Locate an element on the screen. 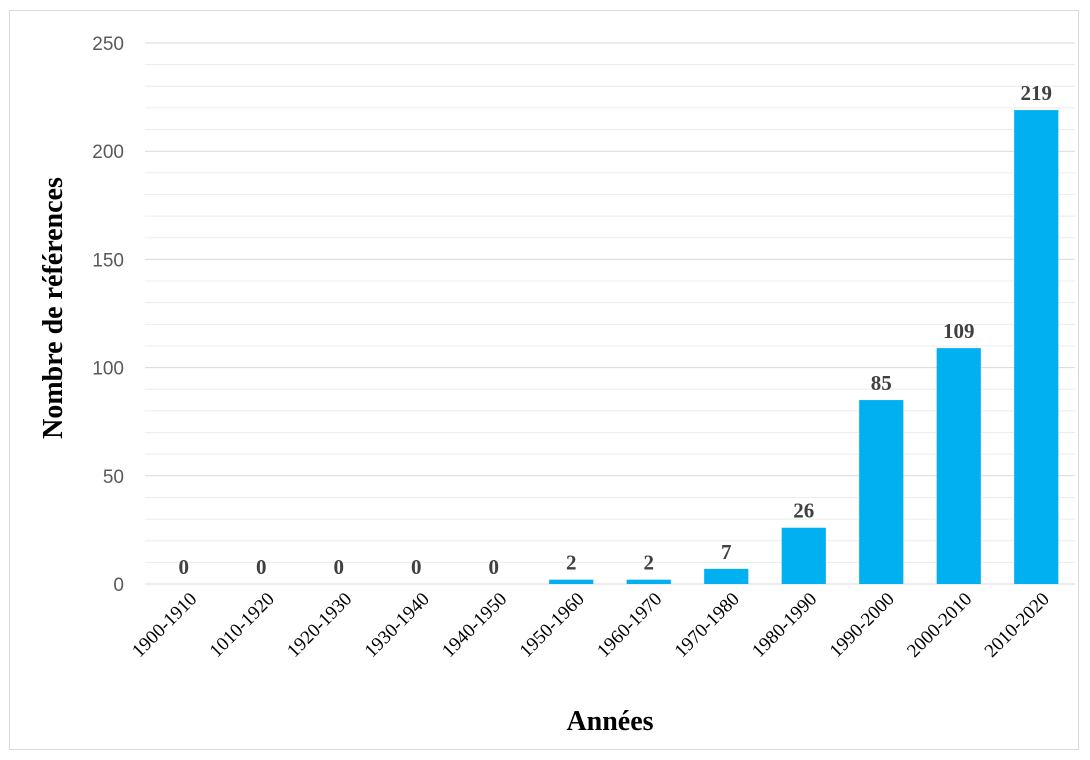 The width and height of the screenshot is (1090, 760). y-tick-label: 250 is located at coordinates (108, 44).